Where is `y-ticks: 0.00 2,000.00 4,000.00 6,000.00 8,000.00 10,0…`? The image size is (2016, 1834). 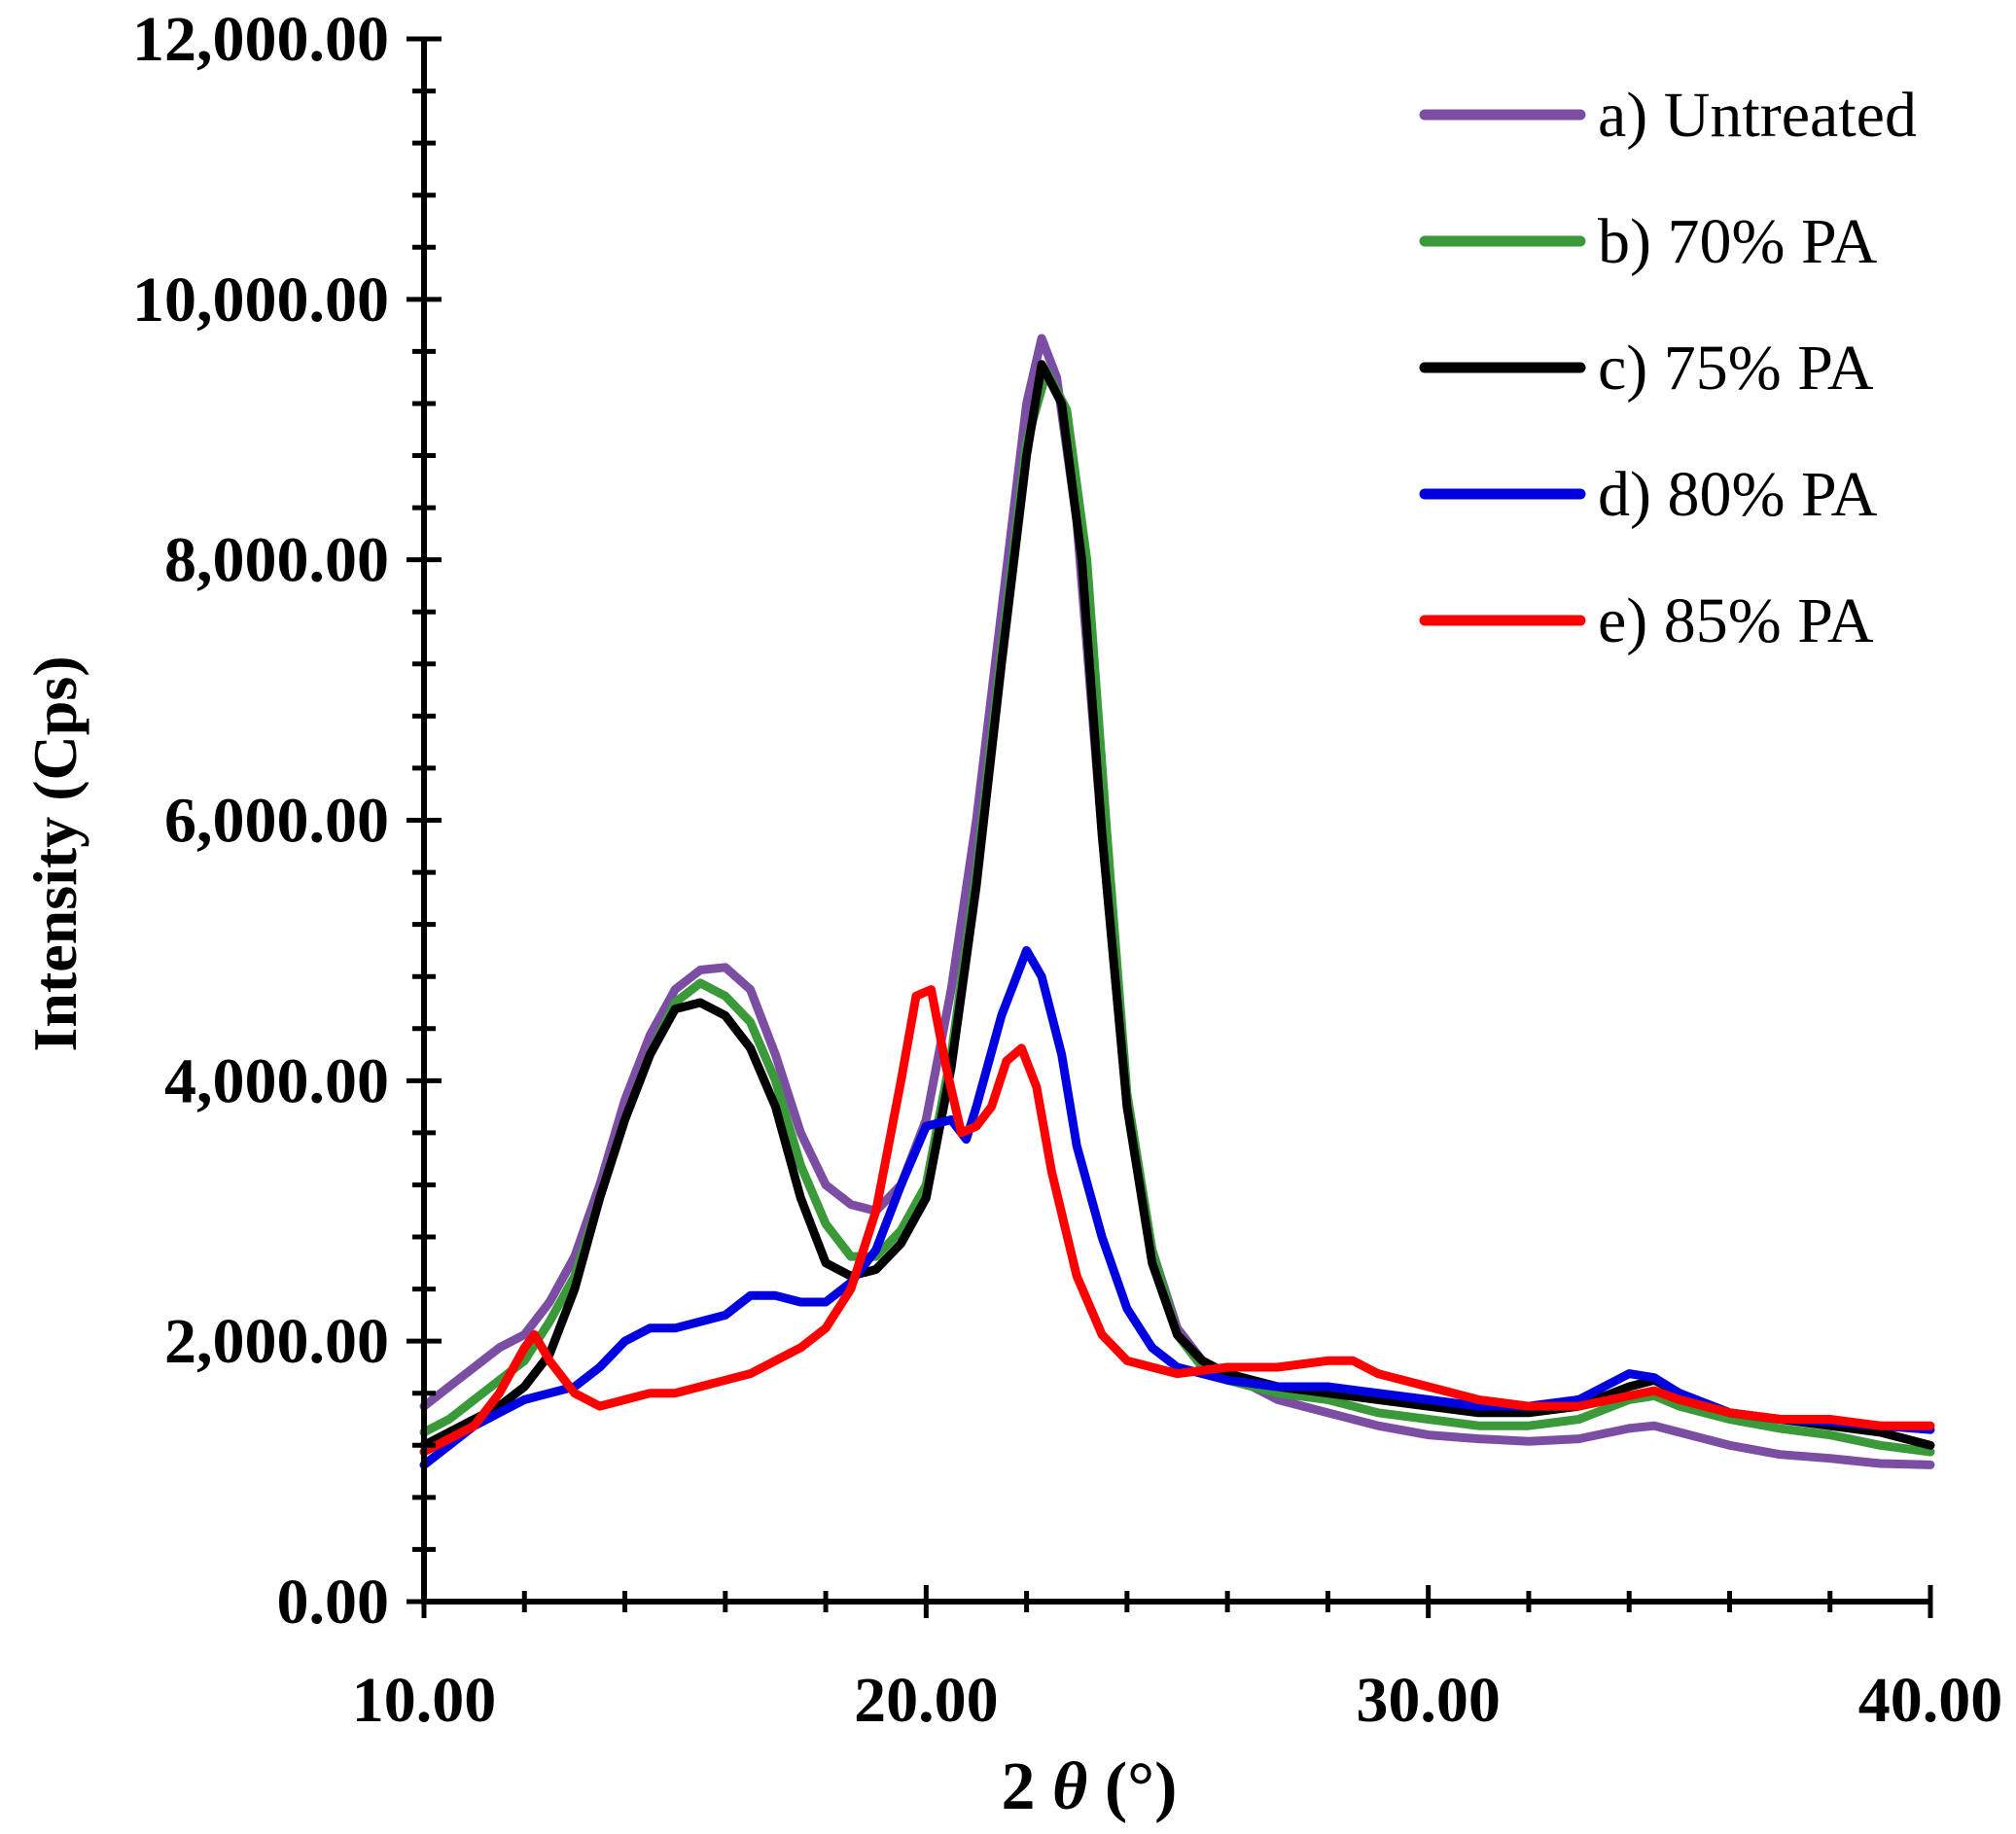 y-ticks: 0.00 2,000.00 4,000.00 6,000.00 8,000.00 10,0… is located at coordinates (287, 821).